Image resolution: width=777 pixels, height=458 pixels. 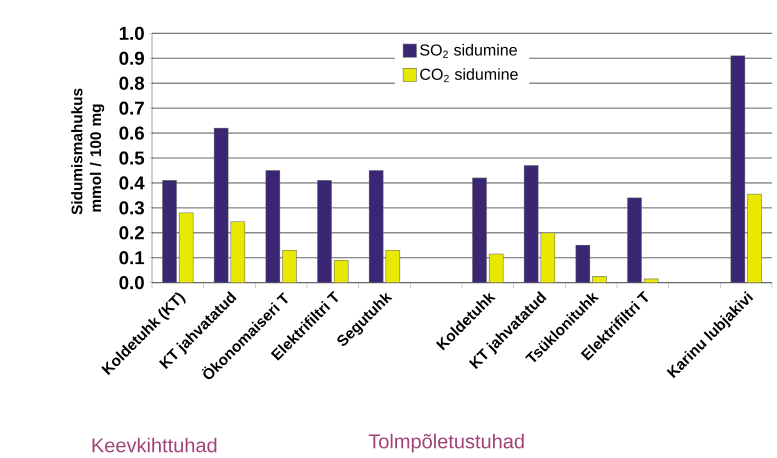 What do you see at coordinates (154, 445) in the screenshot?
I see `text: Keevkihttuhad` at bounding box center [154, 445].